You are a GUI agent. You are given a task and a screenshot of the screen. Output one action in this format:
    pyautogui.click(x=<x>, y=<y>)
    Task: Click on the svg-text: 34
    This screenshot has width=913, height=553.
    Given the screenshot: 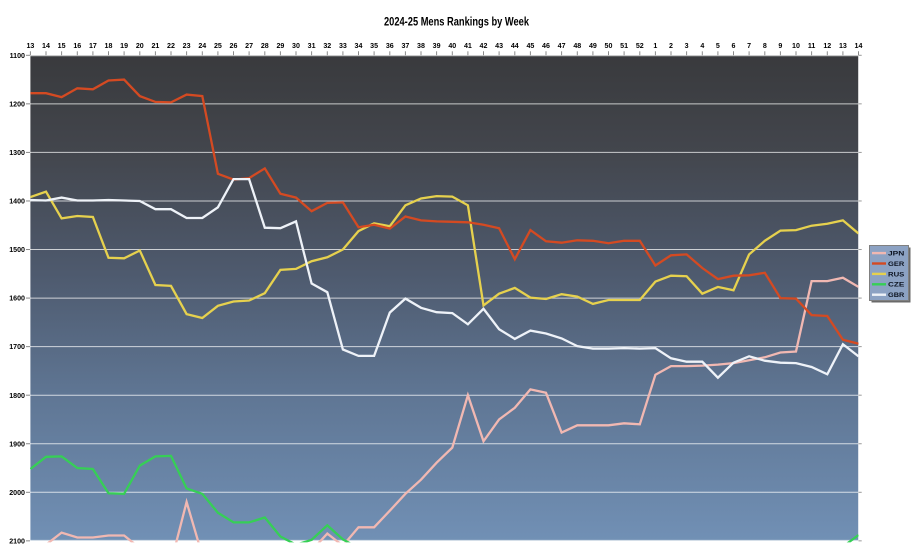 What is the action you would take?
    pyautogui.click(x=359, y=46)
    